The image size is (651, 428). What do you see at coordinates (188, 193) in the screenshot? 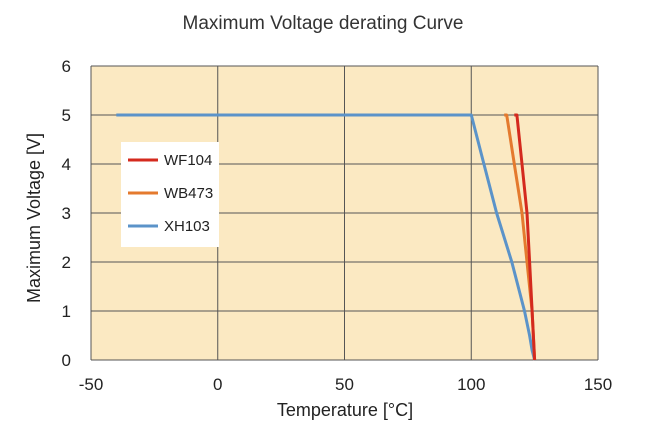
I see `legend-label: WB473` at bounding box center [188, 193].